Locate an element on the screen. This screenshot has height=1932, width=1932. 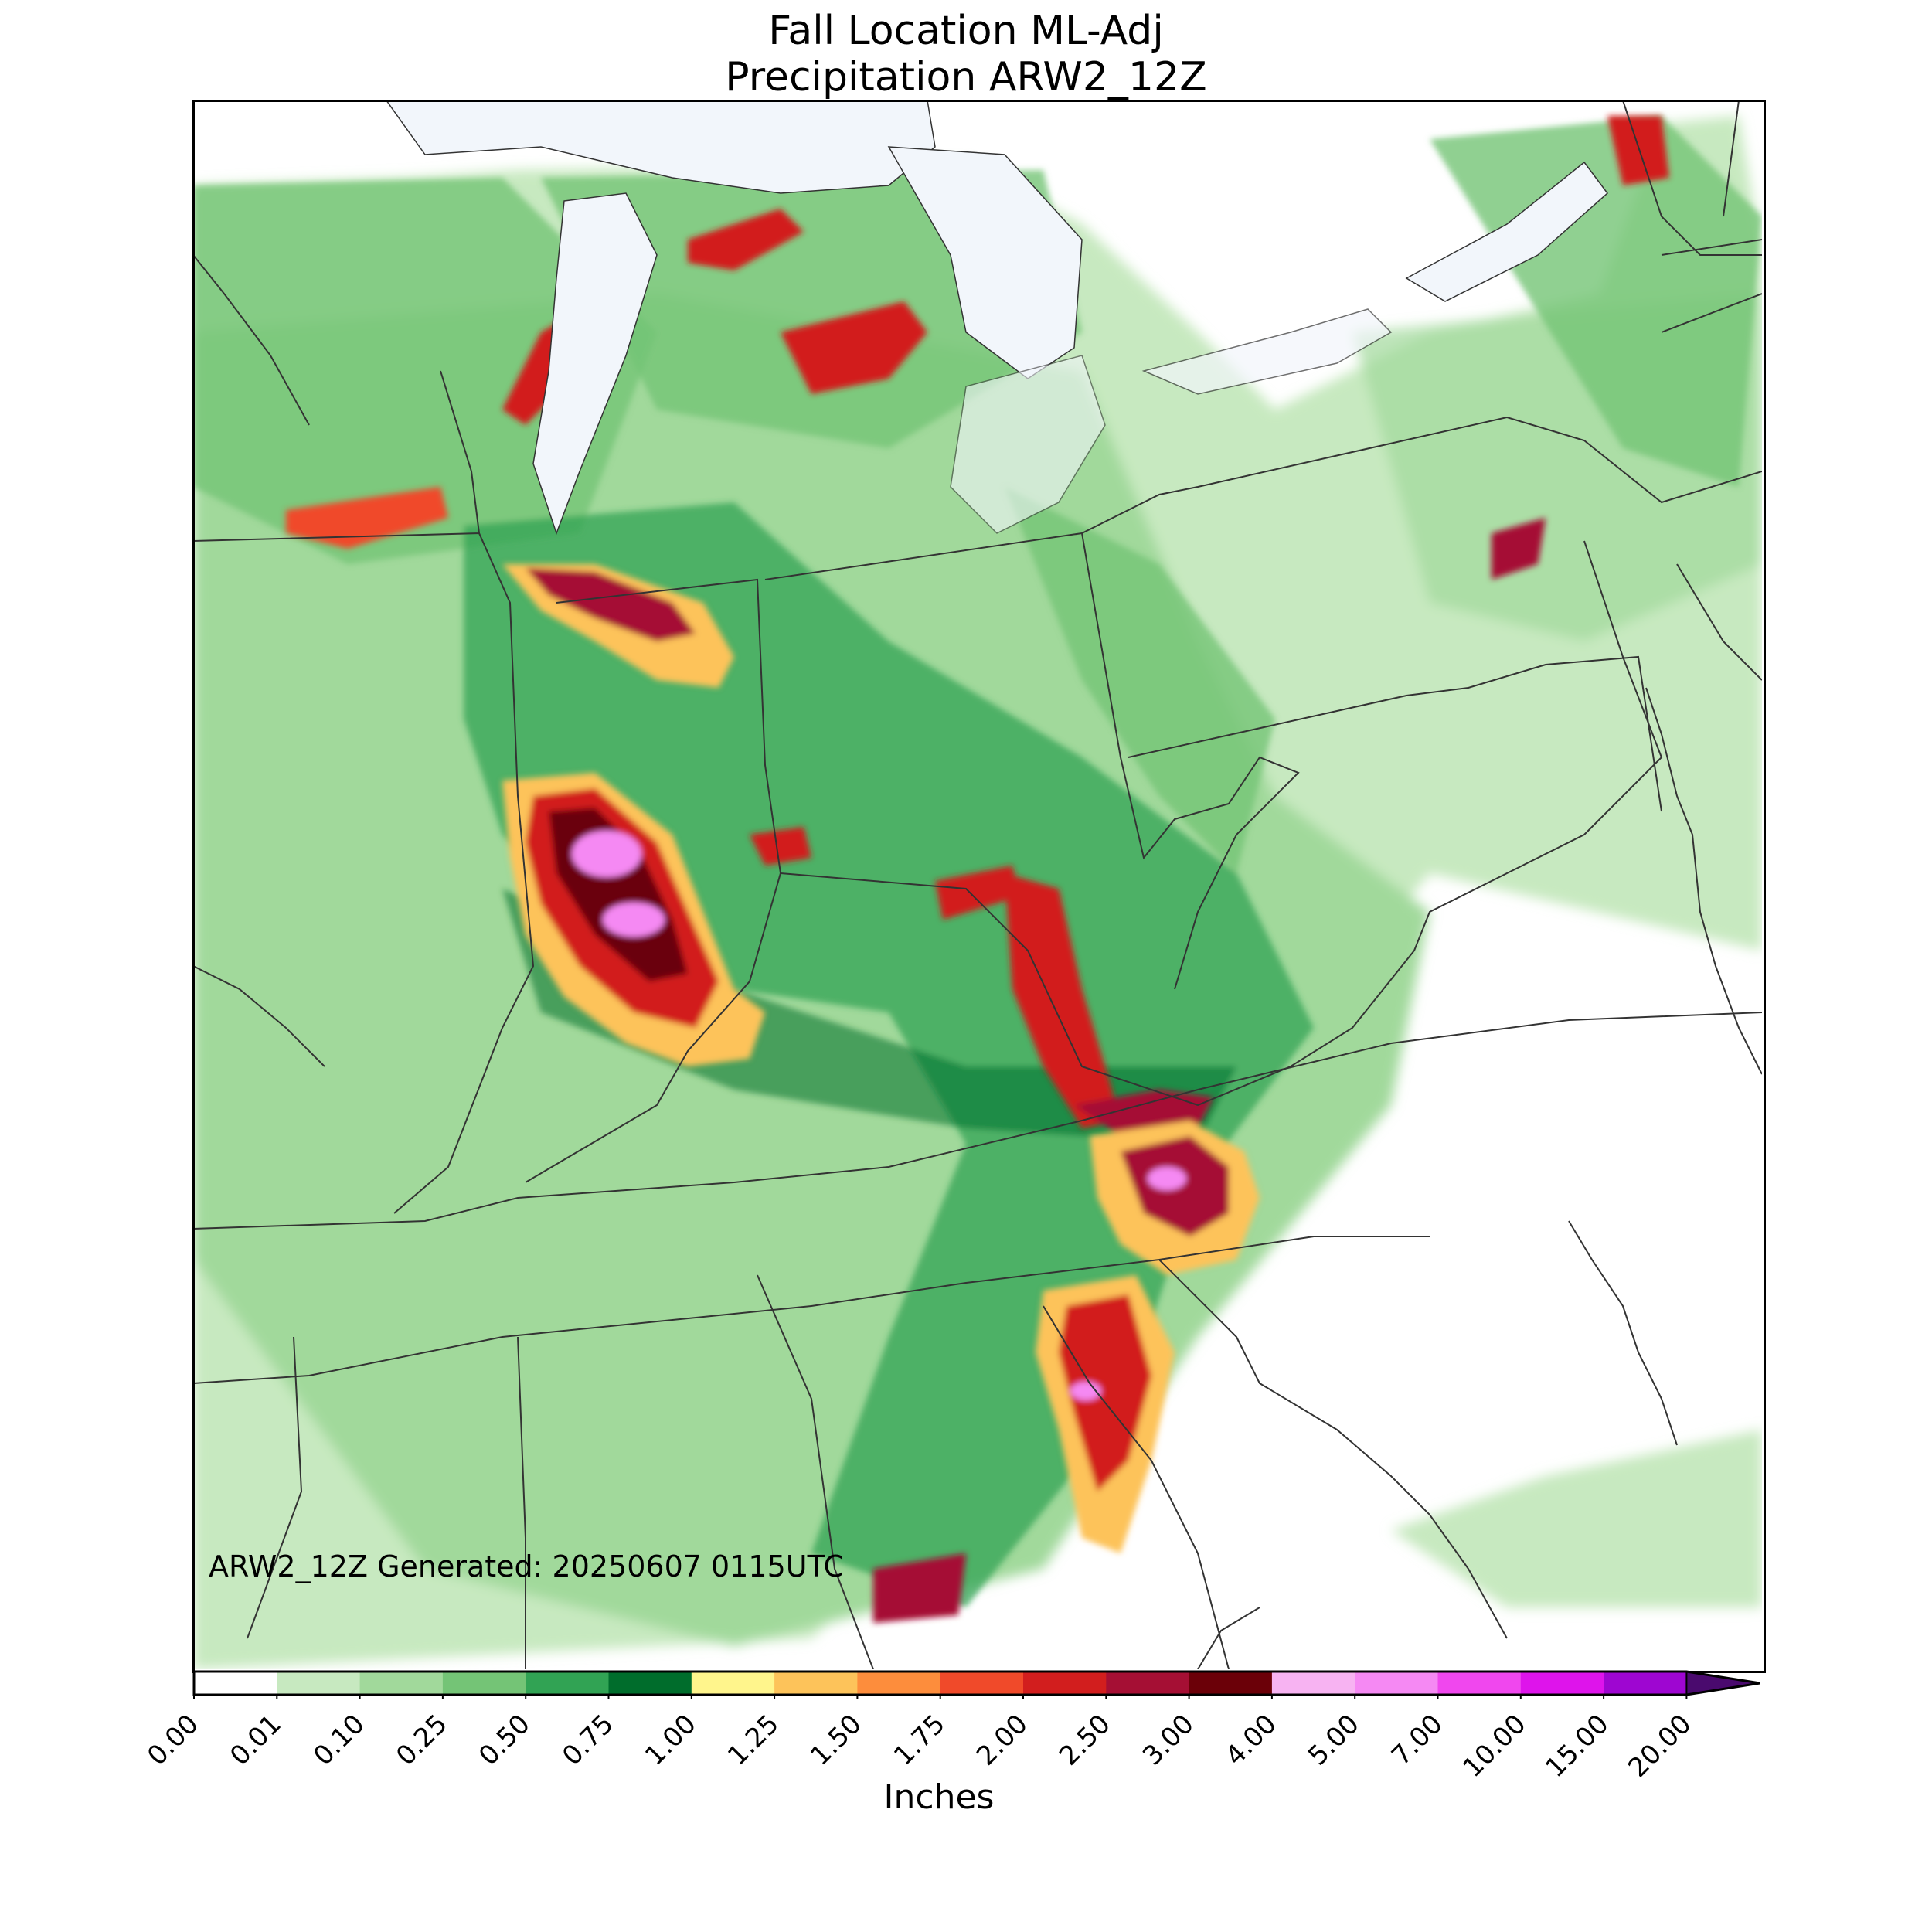
colorbar-tick-label: 15.00 is located at coordinates (1577, 1746).